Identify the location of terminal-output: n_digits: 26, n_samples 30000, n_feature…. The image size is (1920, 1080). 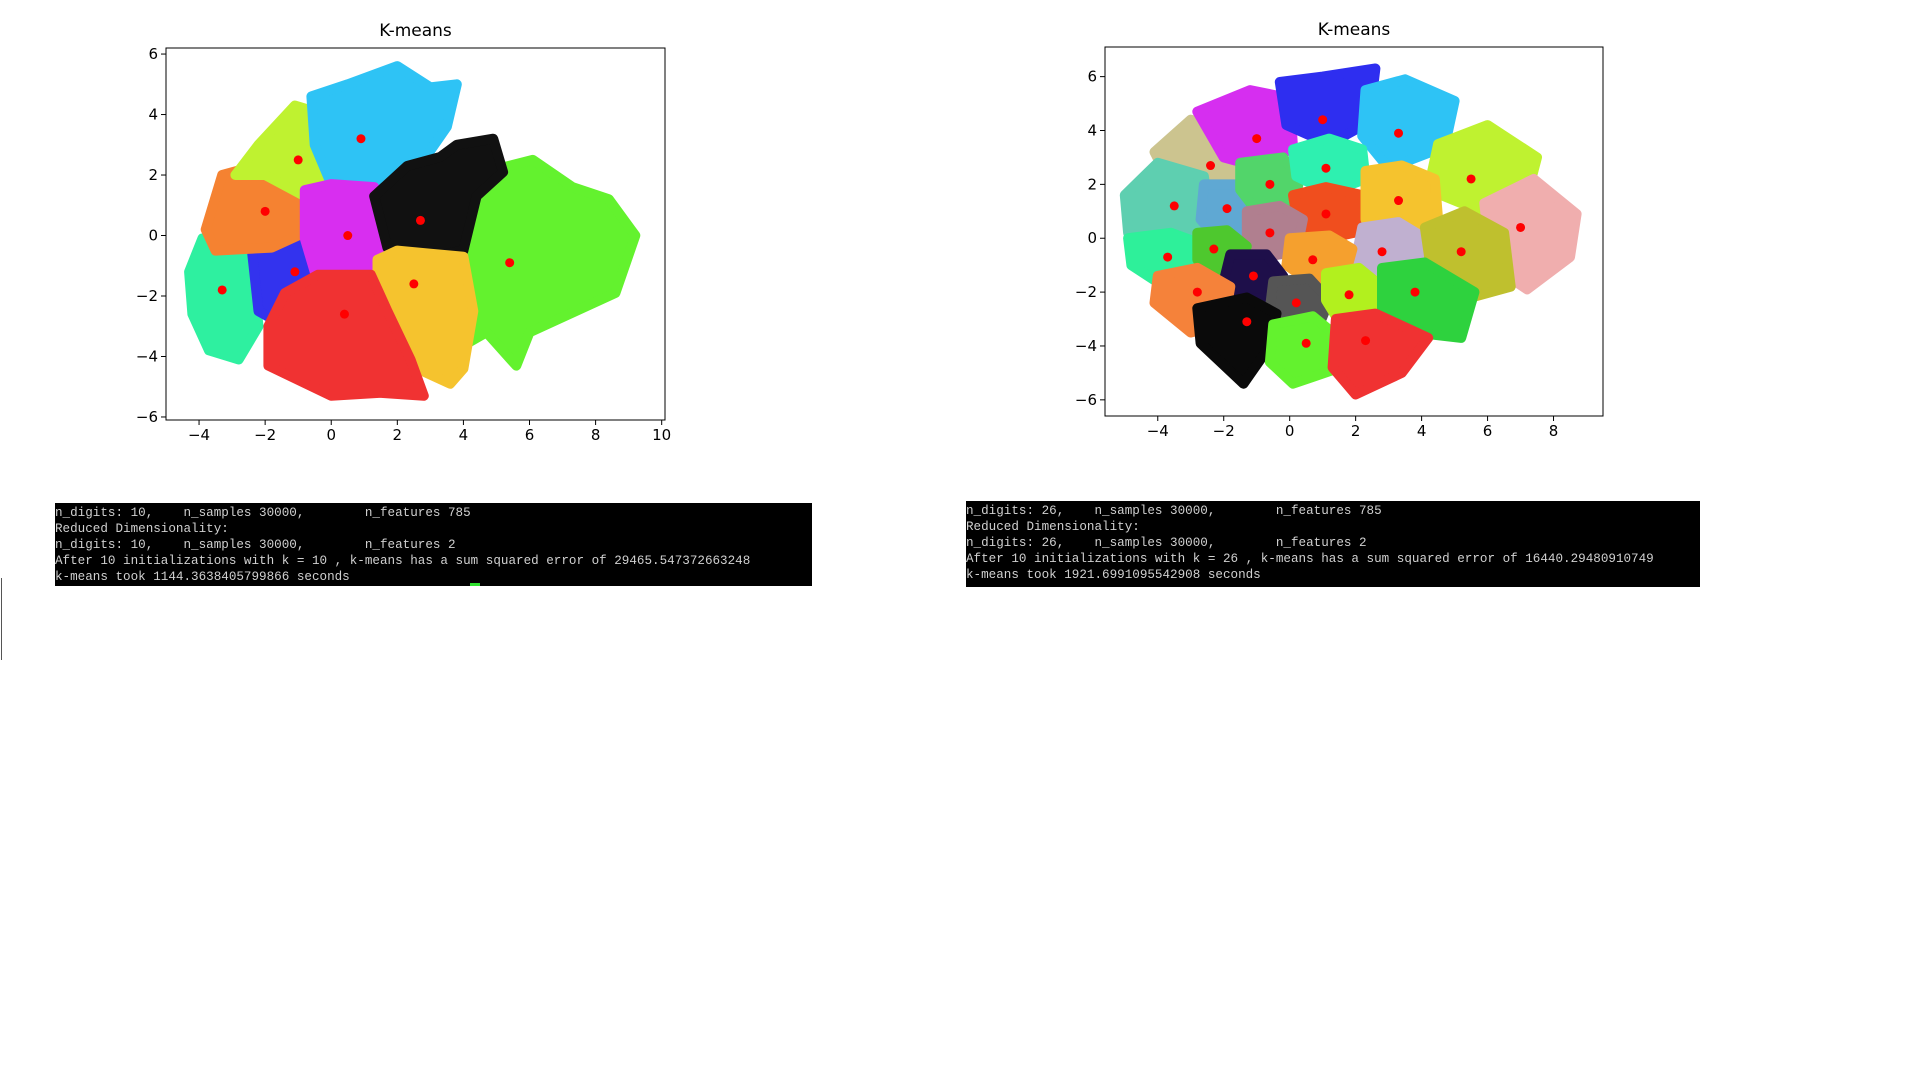
(1333, 544).